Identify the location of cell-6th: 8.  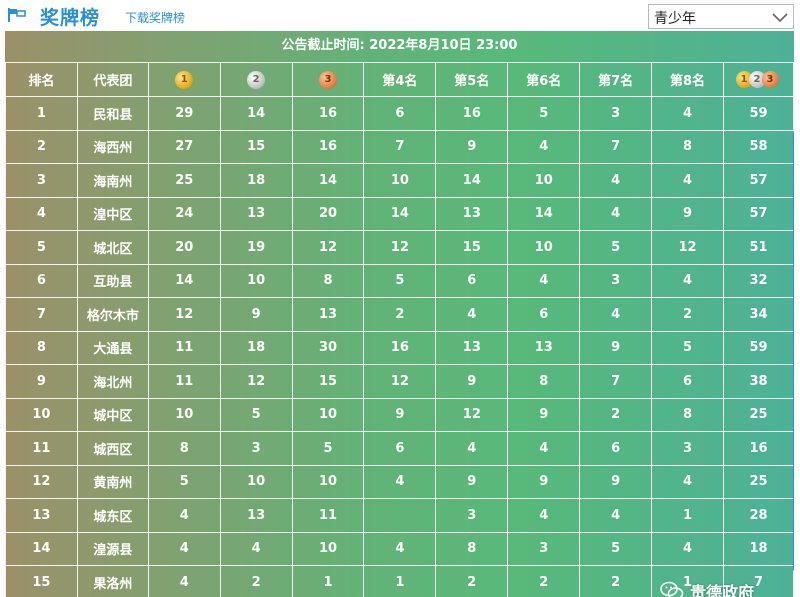
(544, 381).